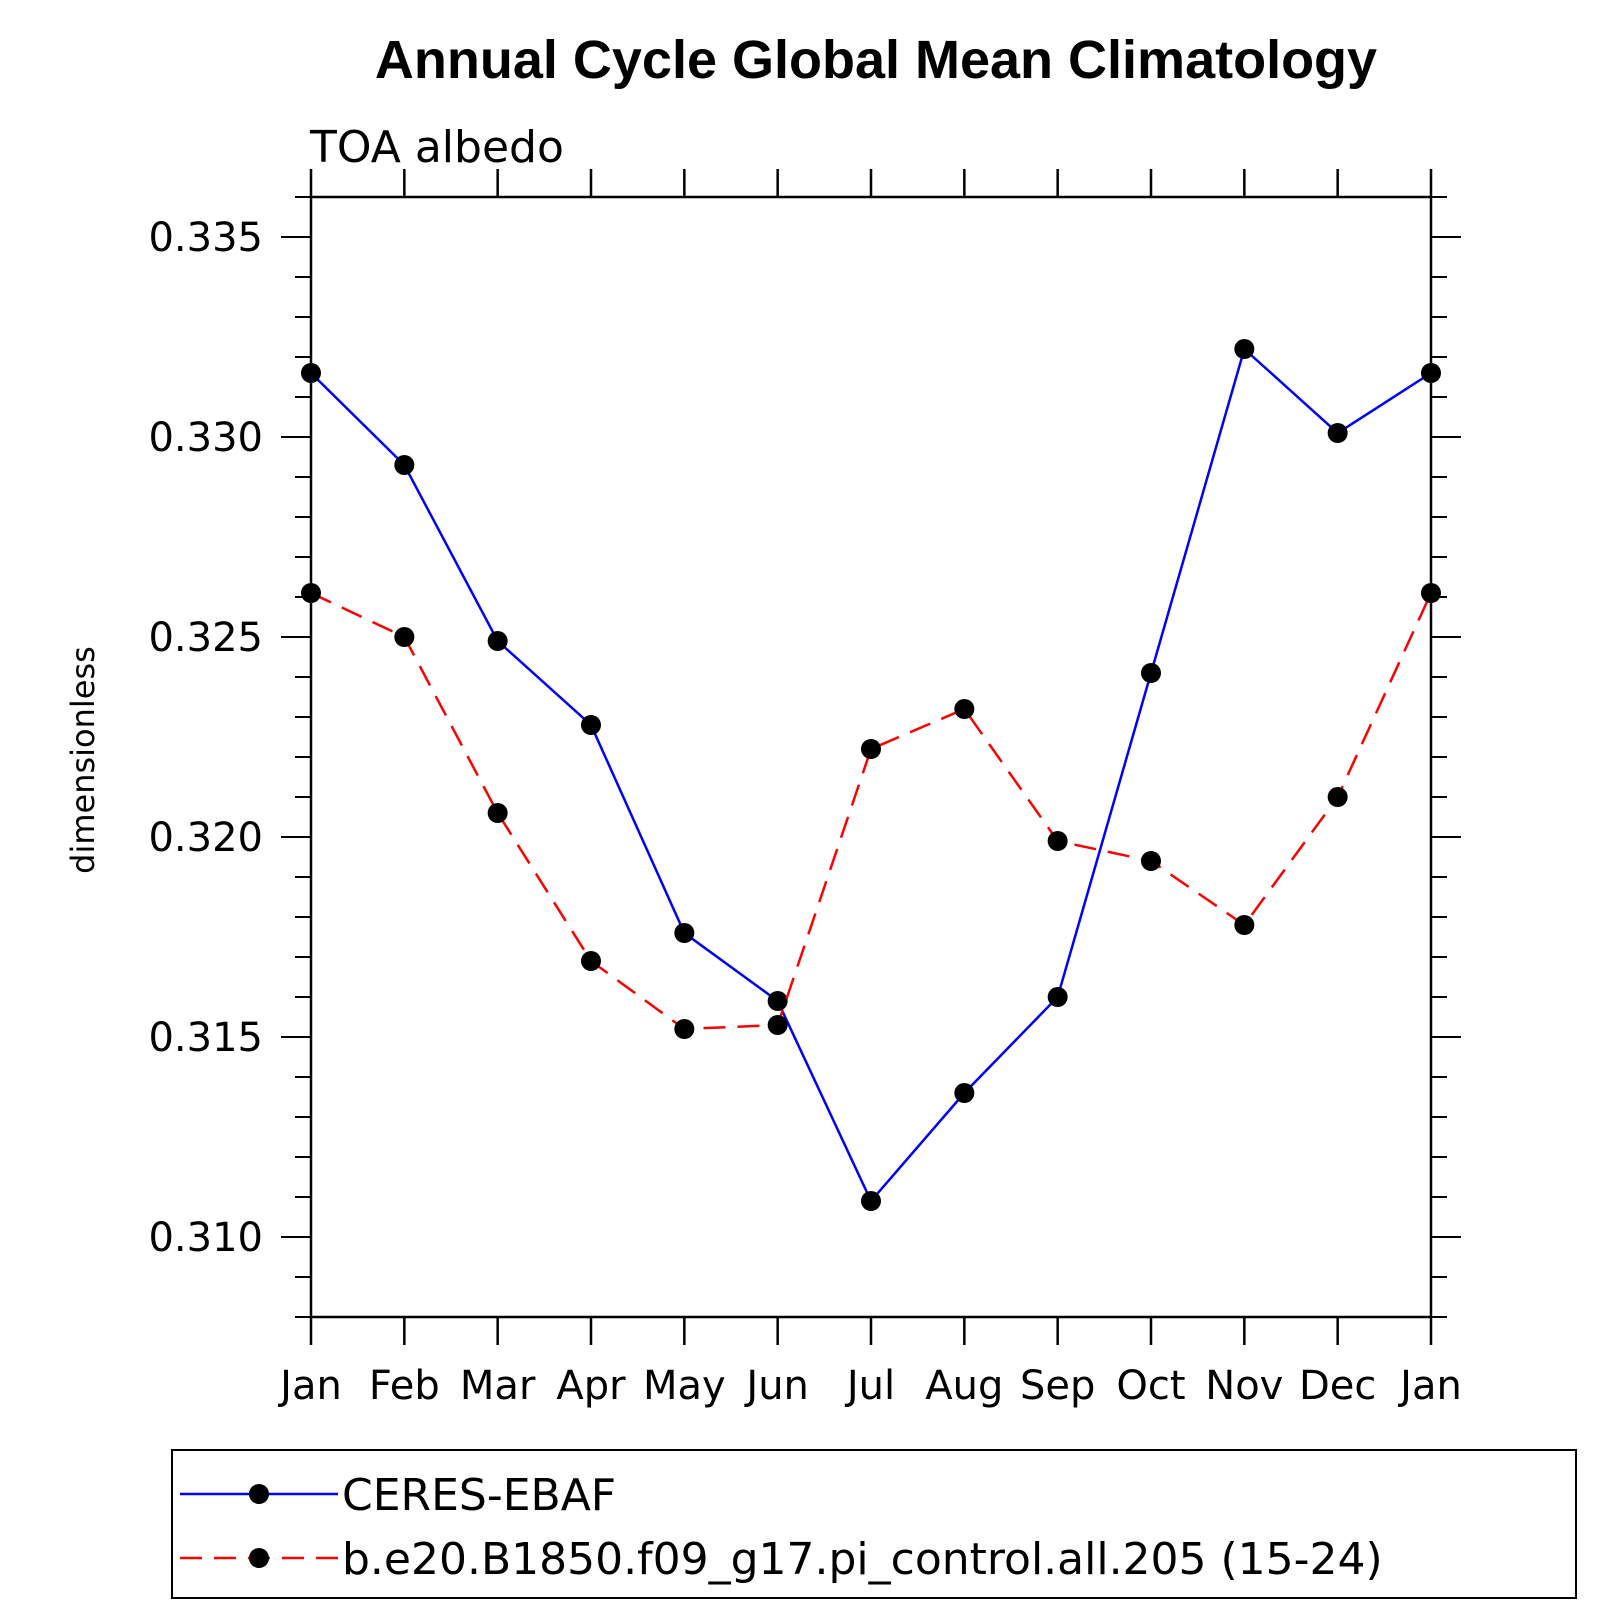 The height and width of the screenshot is (1624, 1624). What do you see at coordinates (205, 1238) in the screenshot?
I see `y-tick-label: 0.310` at bounding box center [205, 1238].